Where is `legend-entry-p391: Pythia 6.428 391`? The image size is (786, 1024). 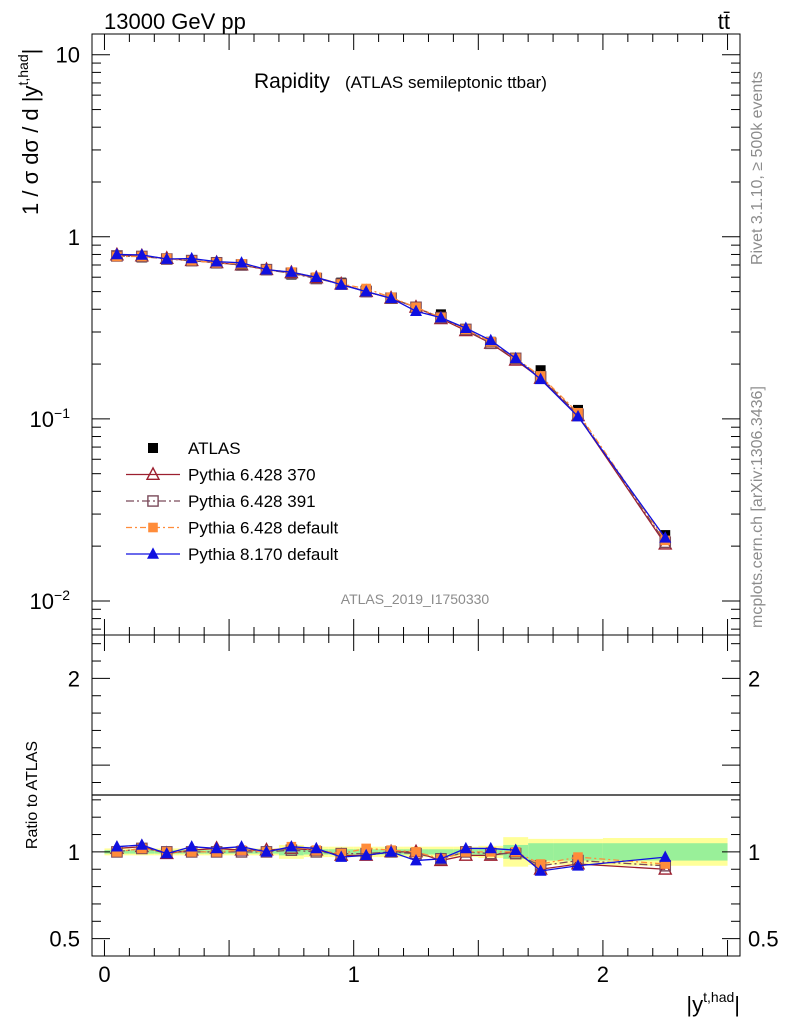 legend-entry-p391: Pythia 6.428 391 is located at coordinates (221, 501).